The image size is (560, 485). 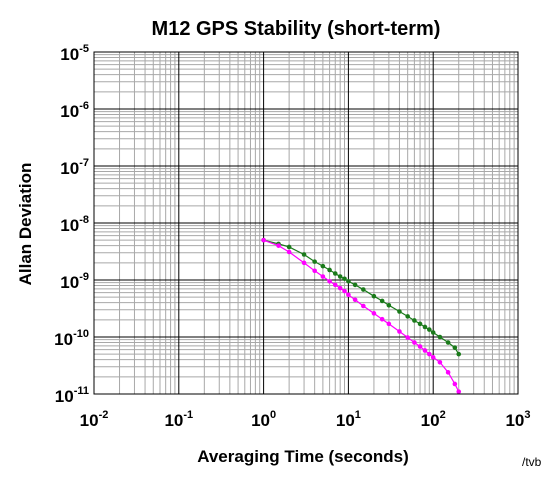 I want to click on y-tick-label: 10⁻⁹, so click(x=74, y=281).